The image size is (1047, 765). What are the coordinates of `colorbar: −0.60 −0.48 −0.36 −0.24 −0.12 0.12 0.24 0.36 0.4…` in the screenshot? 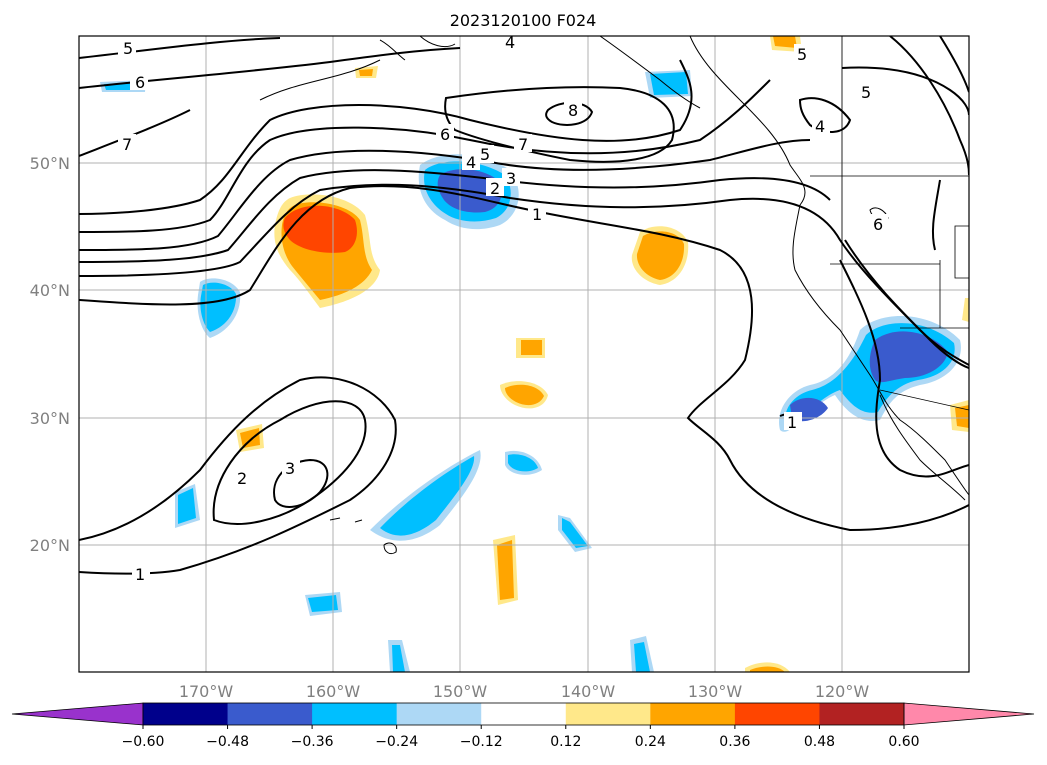 It's located at (523, 726).